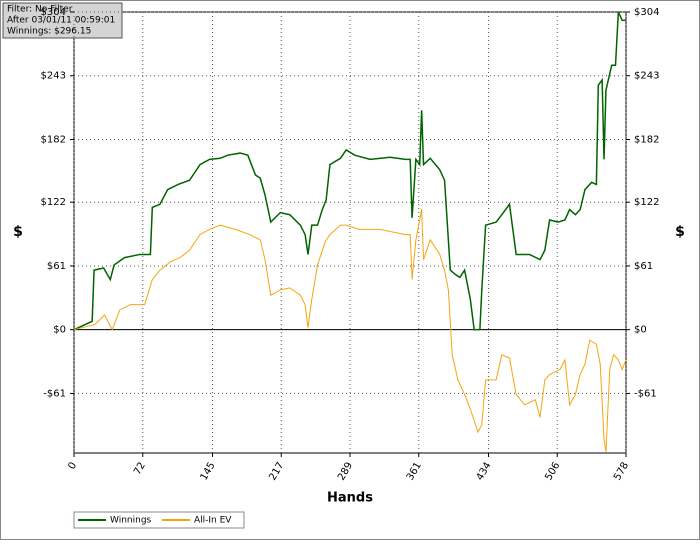  What do you see at coordinates (72, 466) in the screenshot?
I see `x-tick-label: 0` at bounding box center [72, 466].